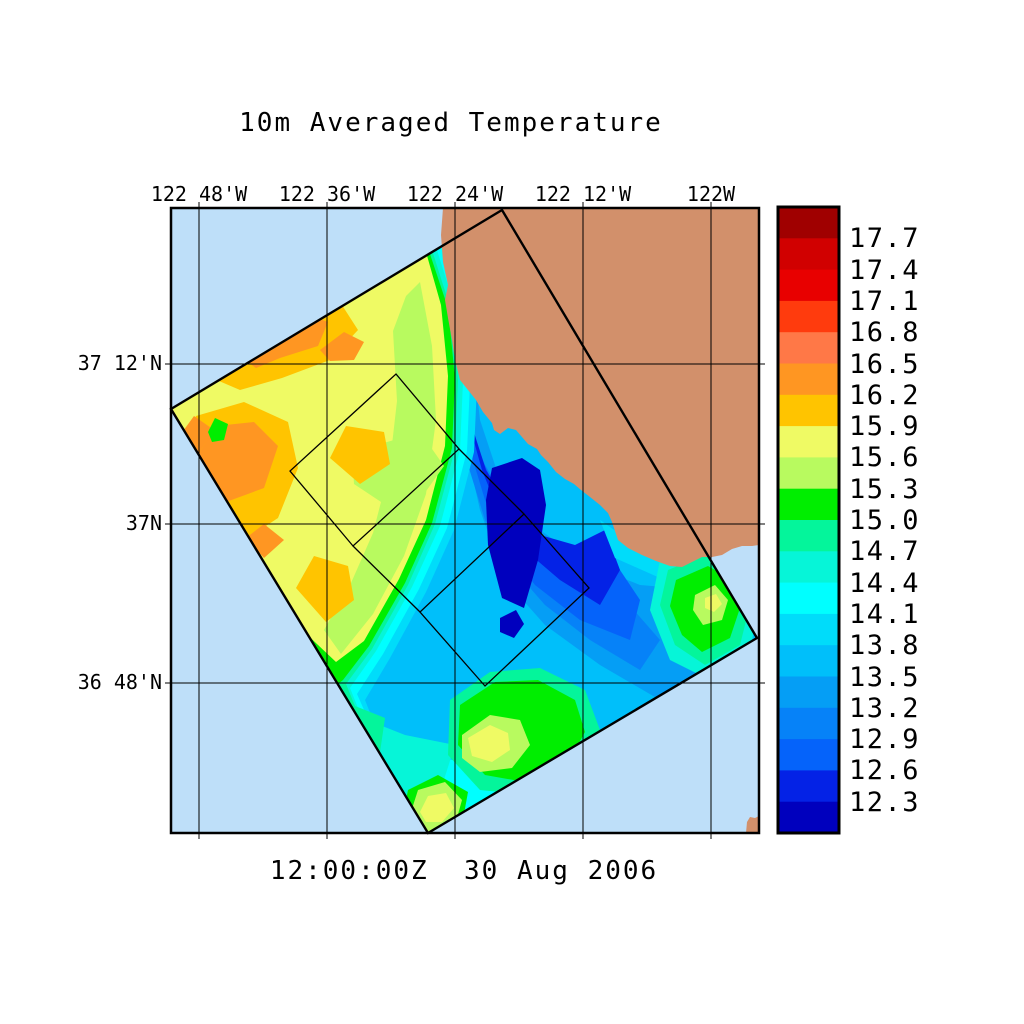  Describe the element at coordinates (885, 614) in the screenshot. I see `colorbar-tick-label: 14.1` at that location.